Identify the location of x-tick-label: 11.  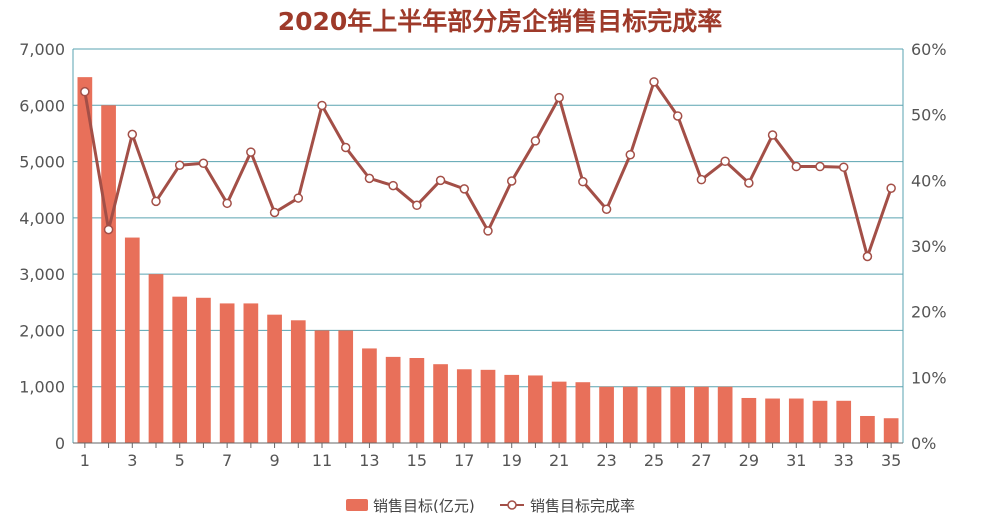
(322, 460).